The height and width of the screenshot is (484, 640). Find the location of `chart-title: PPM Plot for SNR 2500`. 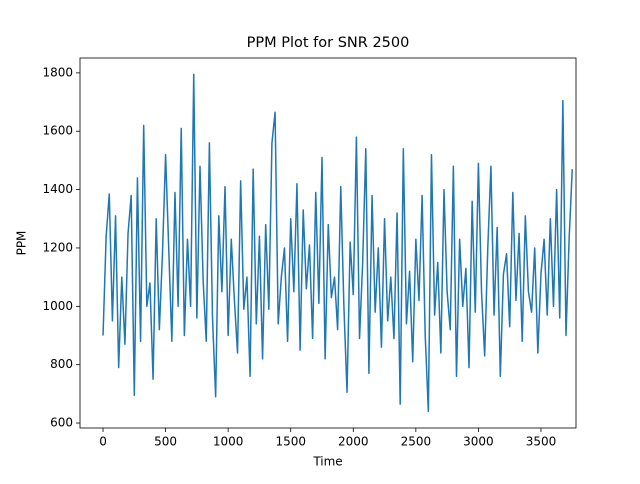

chart-title: PPM Plot for SNR 2500 is located at coordinates (328, 43).